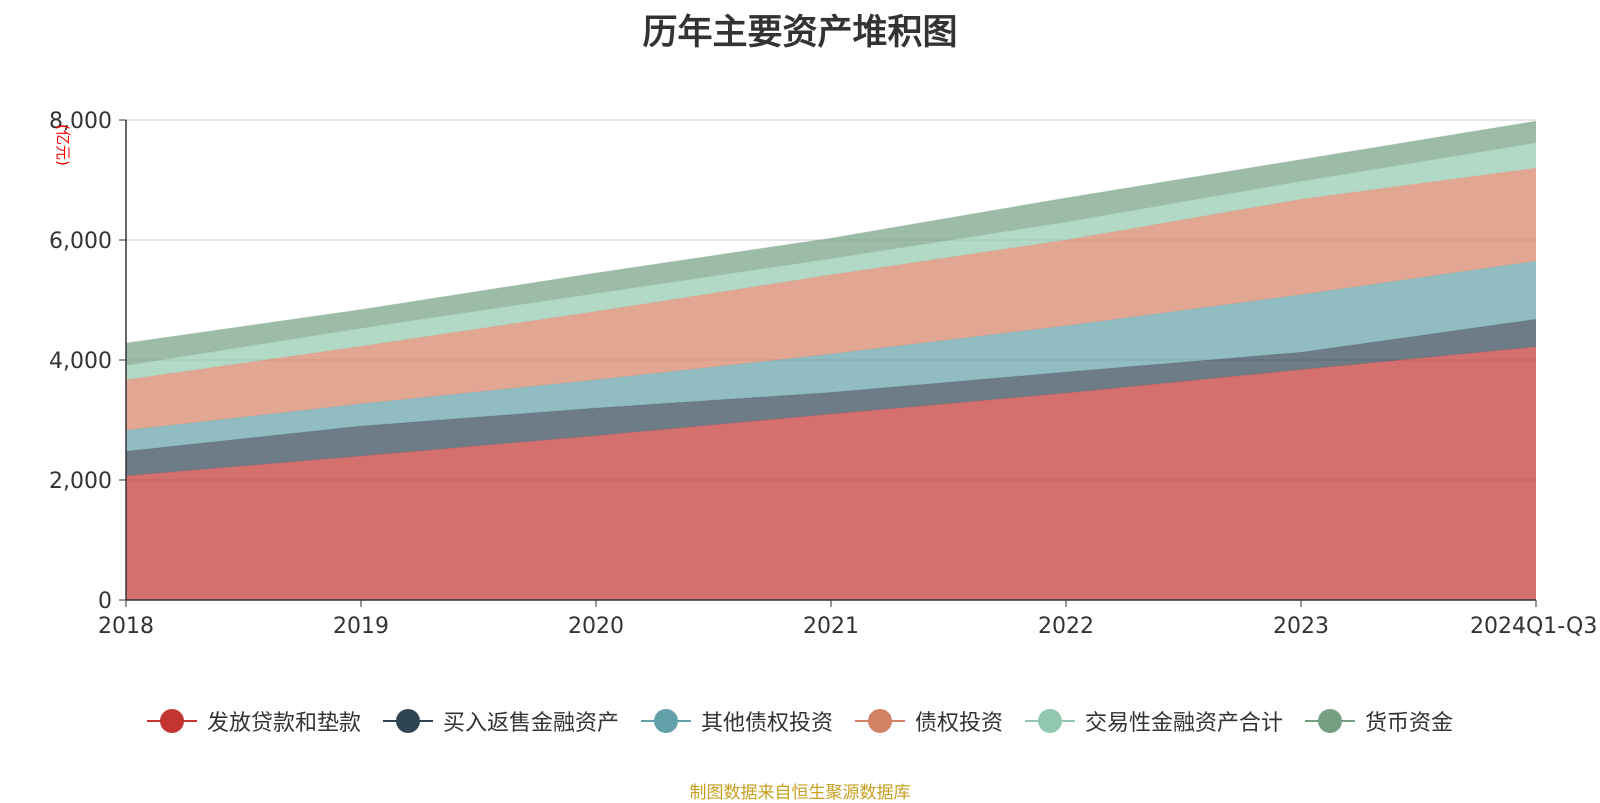  What do you see at coordinates (959, 723) in the screenshot?
I see `legend-label: 债权投资` at bounding box center [959, 723].